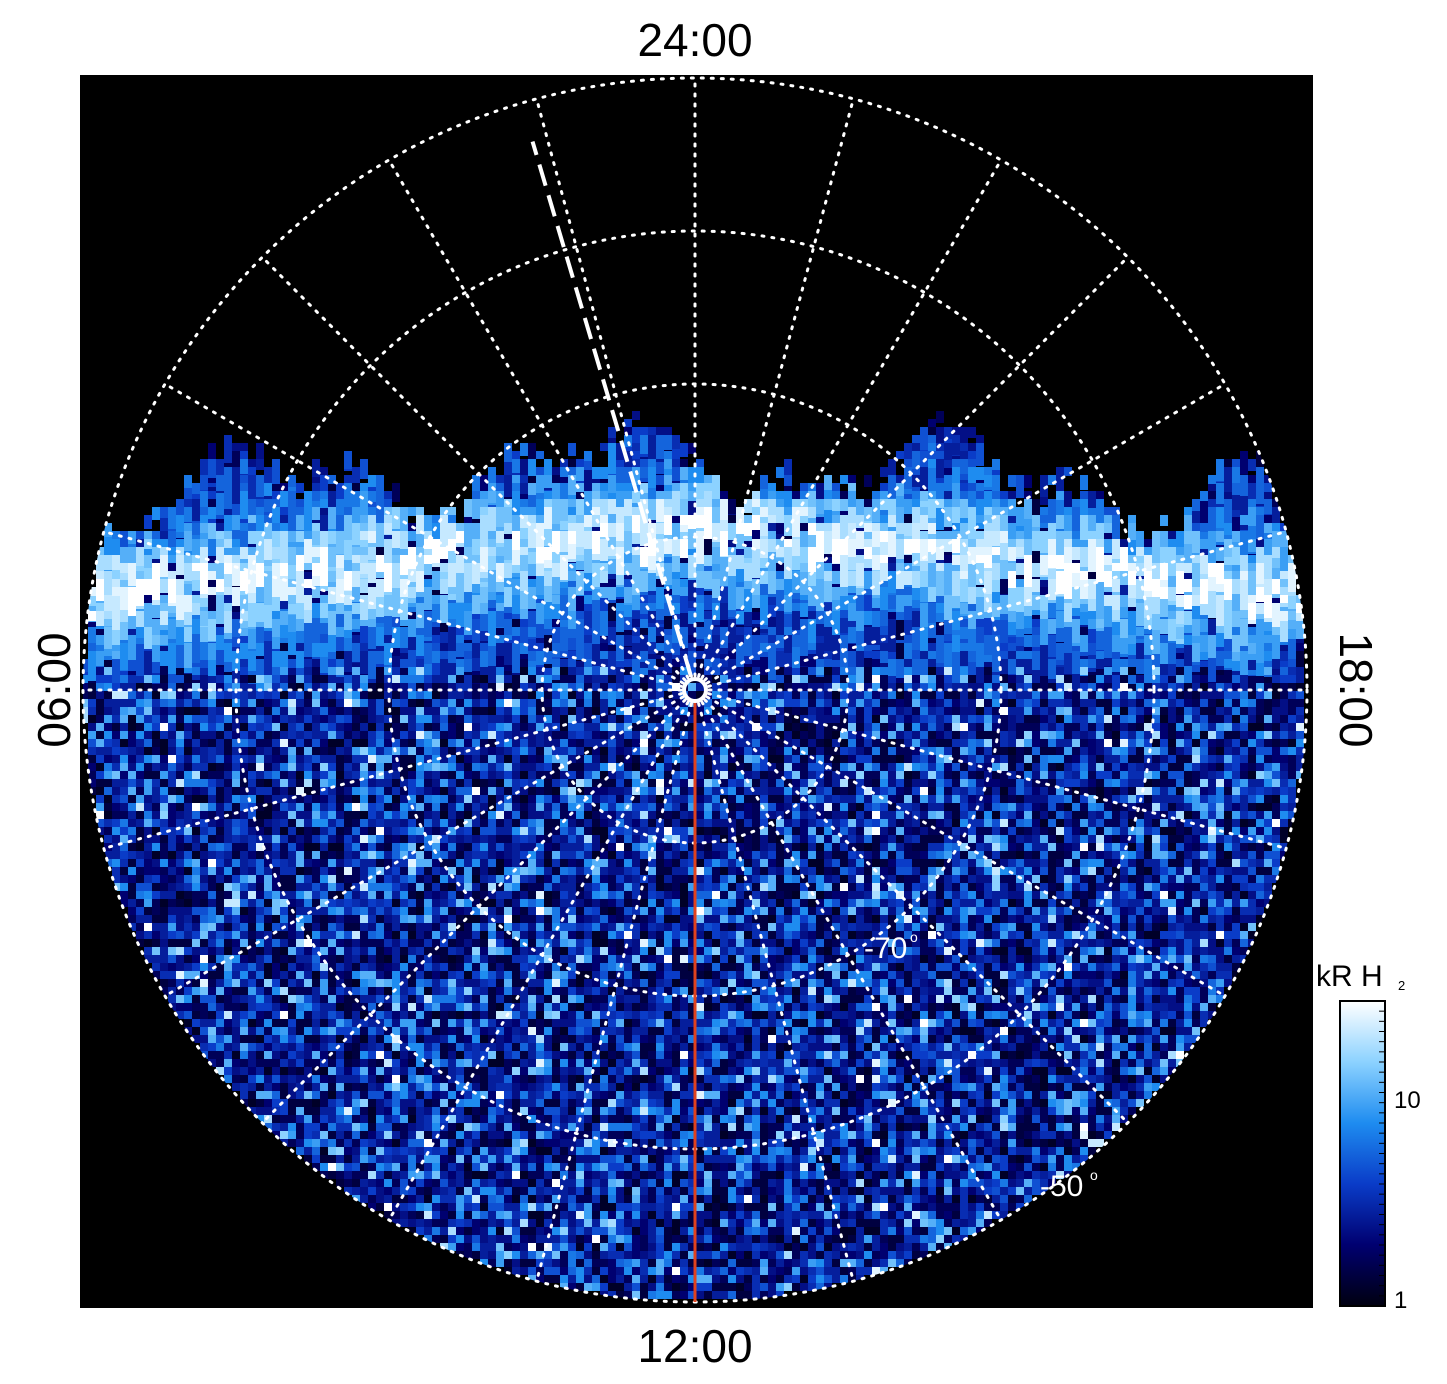 The height and width of the screenshot is (1384, 1447). I want to click on colorbar-ticks, so click(1382, 1153).